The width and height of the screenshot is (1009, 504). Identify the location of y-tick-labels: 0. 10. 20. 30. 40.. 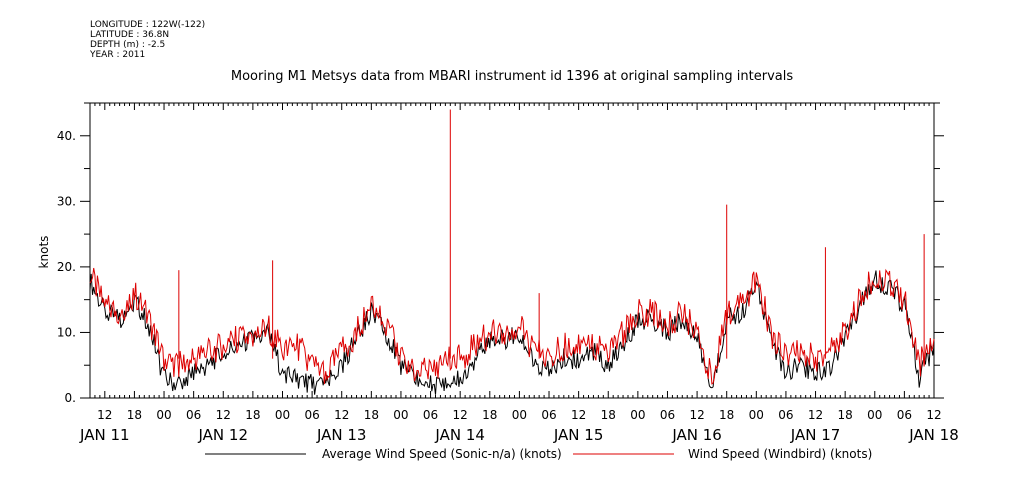
(66, 267).